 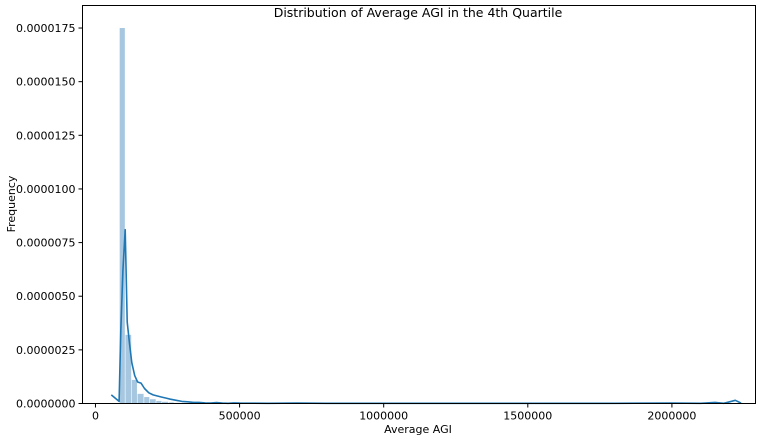 What do you see at coordinates (383, 416) in the screenshot?
I see `x-tick-label: 1000000` at bounding box center [383, 416].